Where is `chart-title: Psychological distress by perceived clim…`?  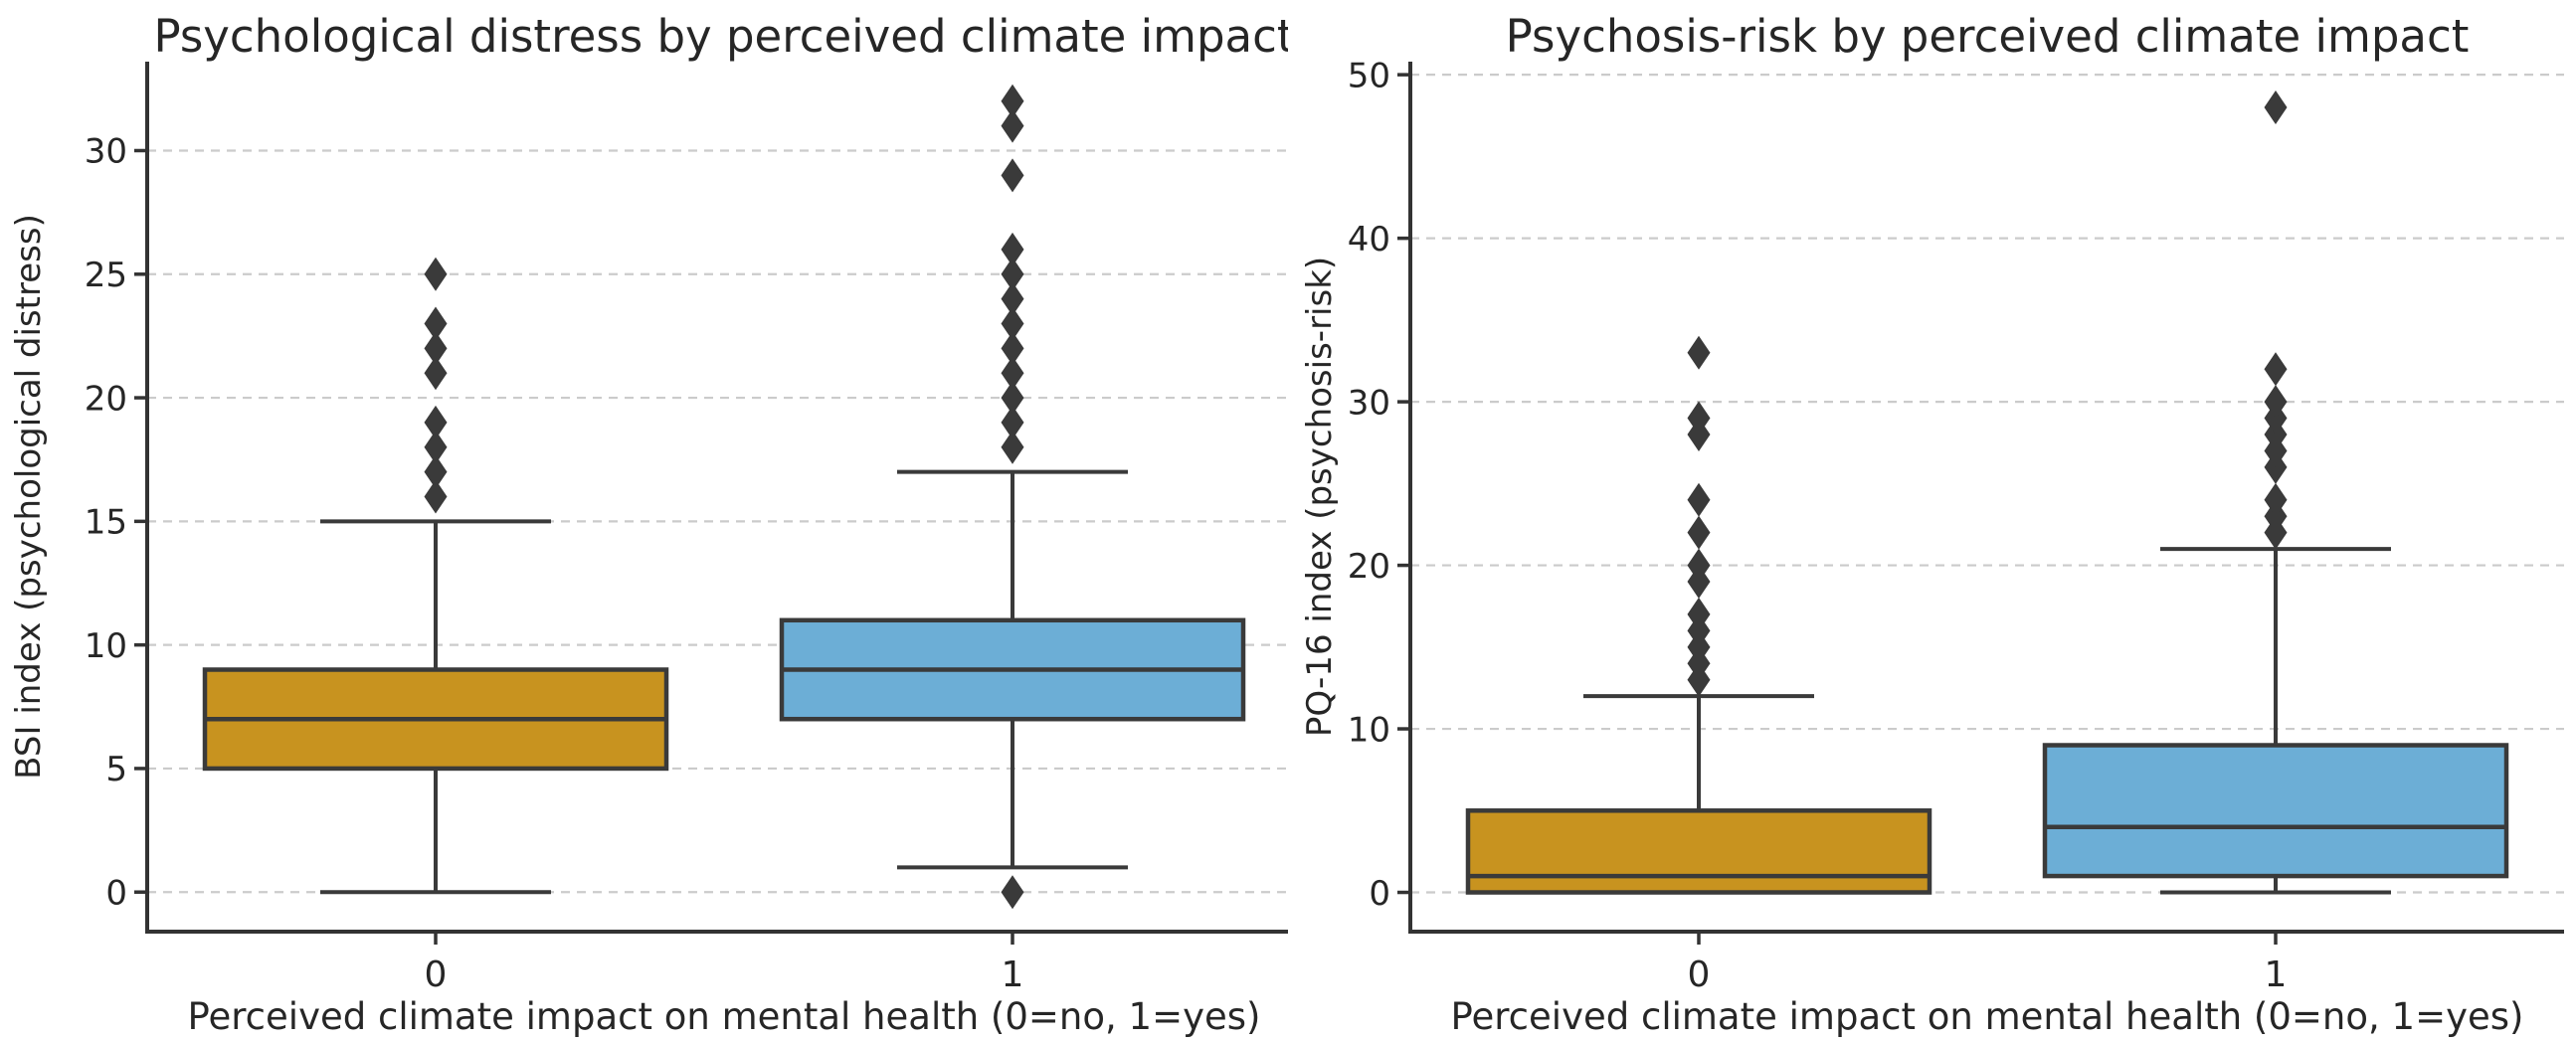 chart-title: Psychological distress by perceived clim… is located at coordinates (720, 36).